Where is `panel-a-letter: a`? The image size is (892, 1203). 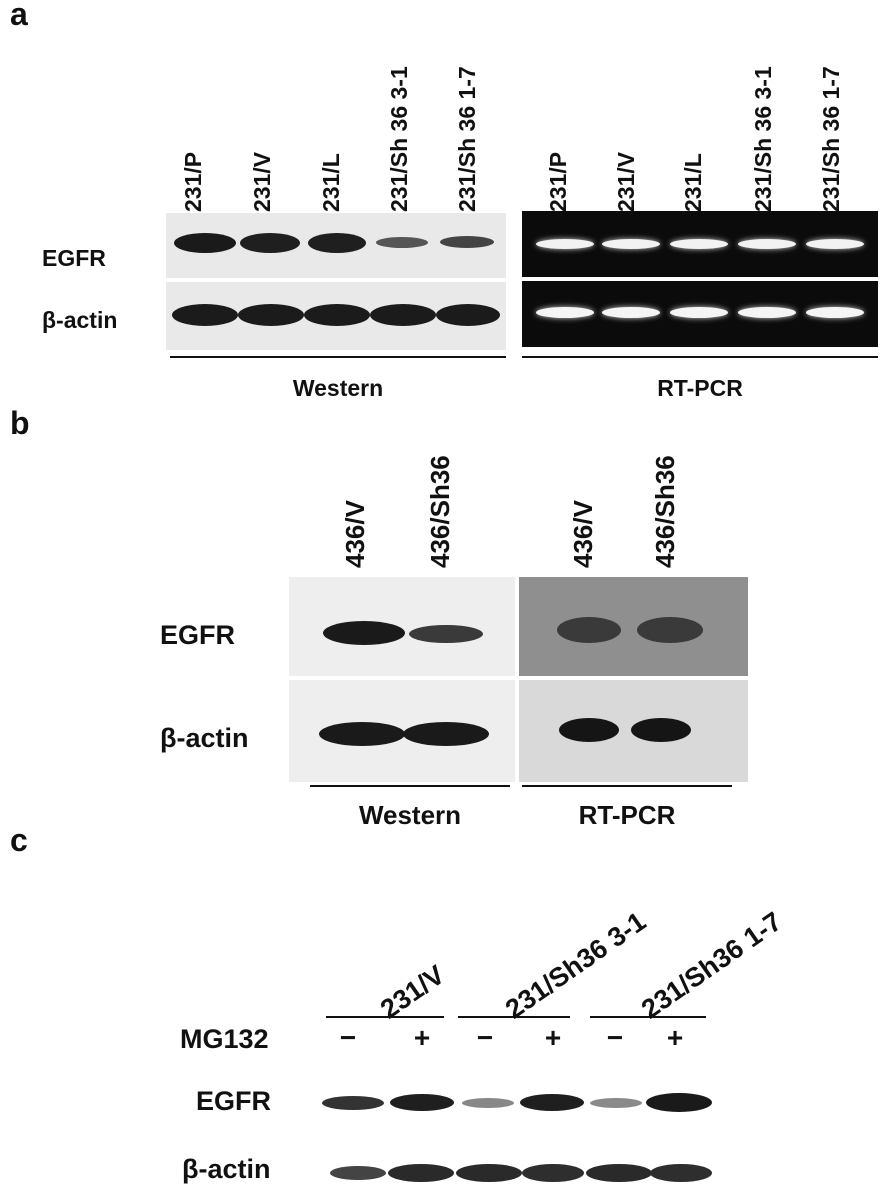
panel-a-letter: a is located at coordinates (19, 16).